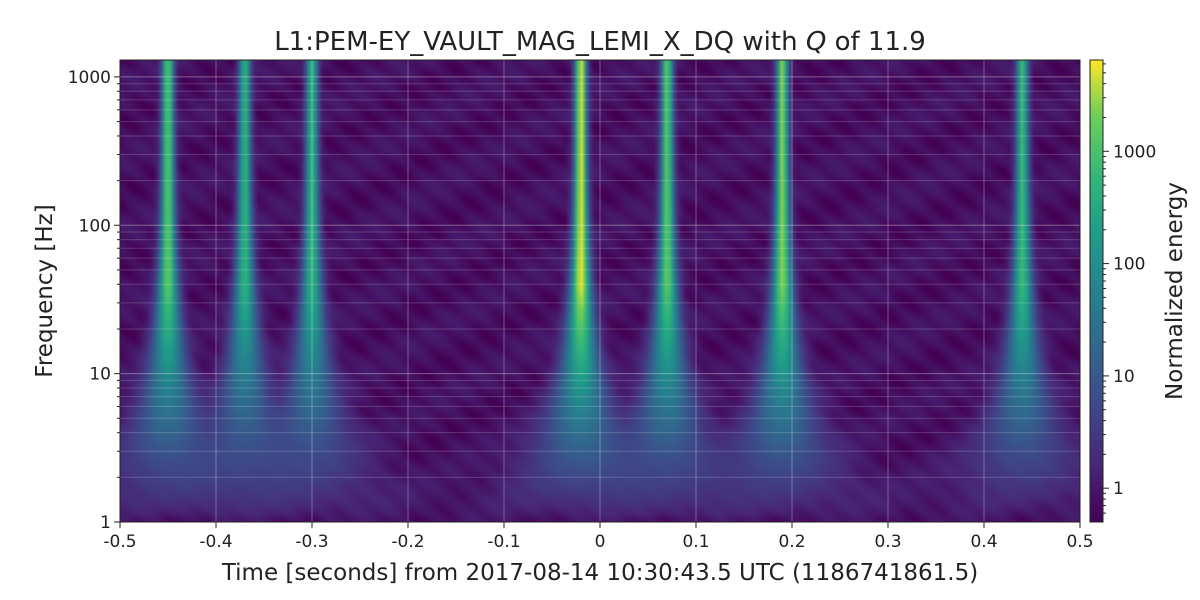 Image resolution: width=1200 pixels, height=600 pixels. I want to click on title-q-symbol: Q, so click(816, 42).